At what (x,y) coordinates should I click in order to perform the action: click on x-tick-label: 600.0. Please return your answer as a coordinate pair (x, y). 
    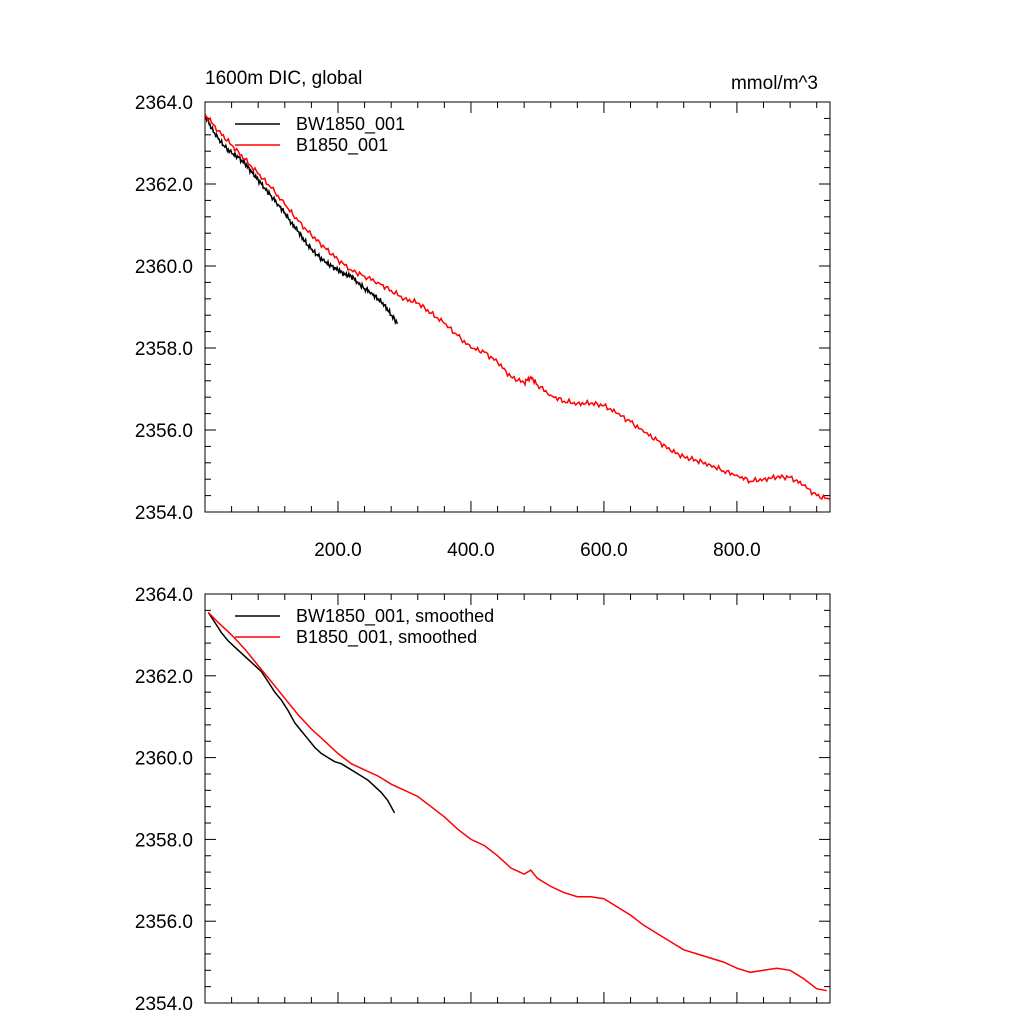
    Looking at the image, I should click on (604, 550).